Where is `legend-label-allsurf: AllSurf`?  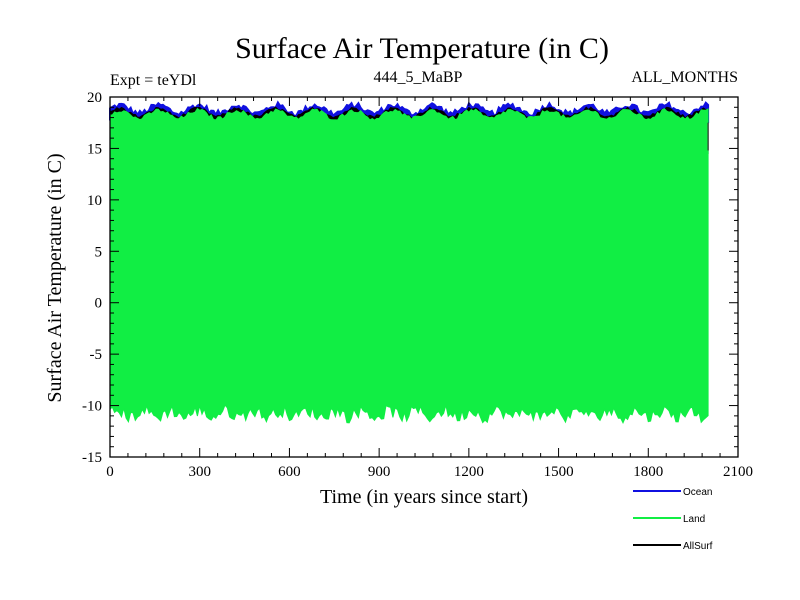
legend-label-allsurf: AllSurf is located at coordinates (698, 546).